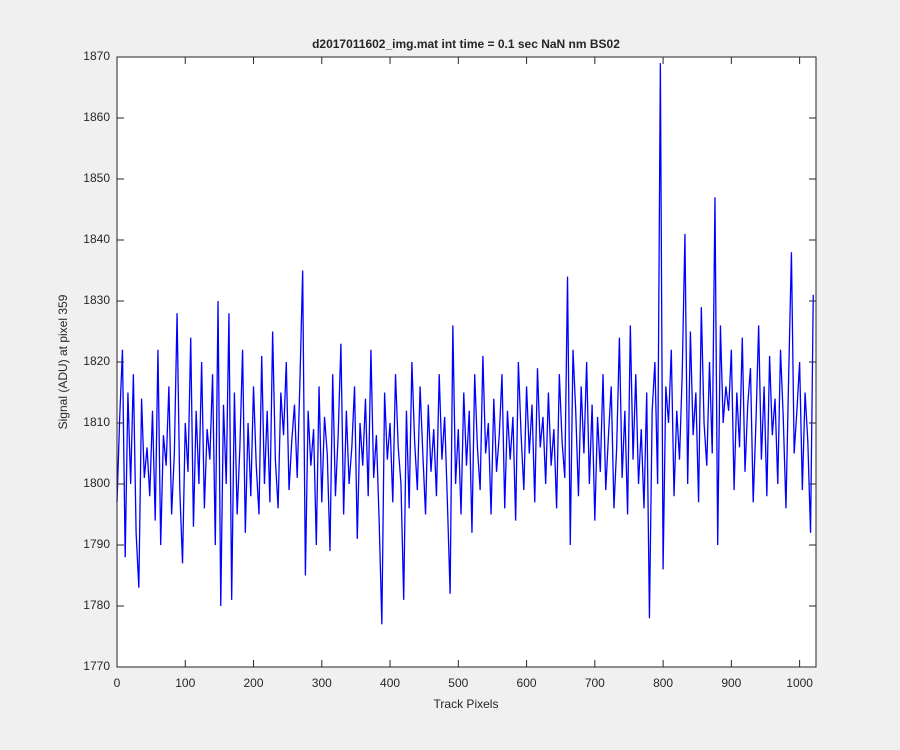  What do you see at coordinates (458, 683) in the screenshot?
I see `x-tick-label: 500` at bounding box center [458, 683].